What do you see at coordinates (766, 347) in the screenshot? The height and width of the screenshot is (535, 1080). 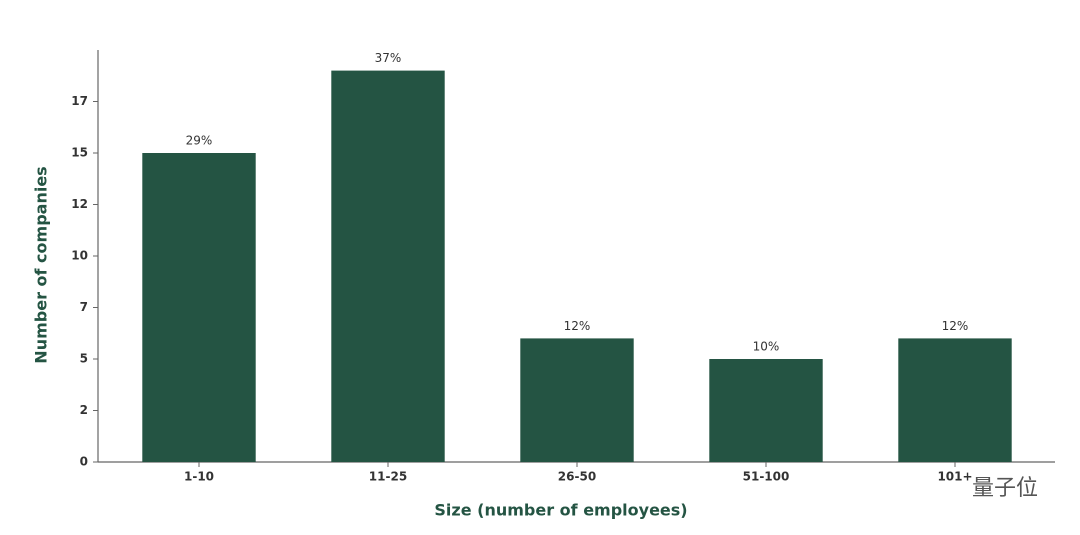 I see `bar-label: 10%` at bounding box center [766, 347].